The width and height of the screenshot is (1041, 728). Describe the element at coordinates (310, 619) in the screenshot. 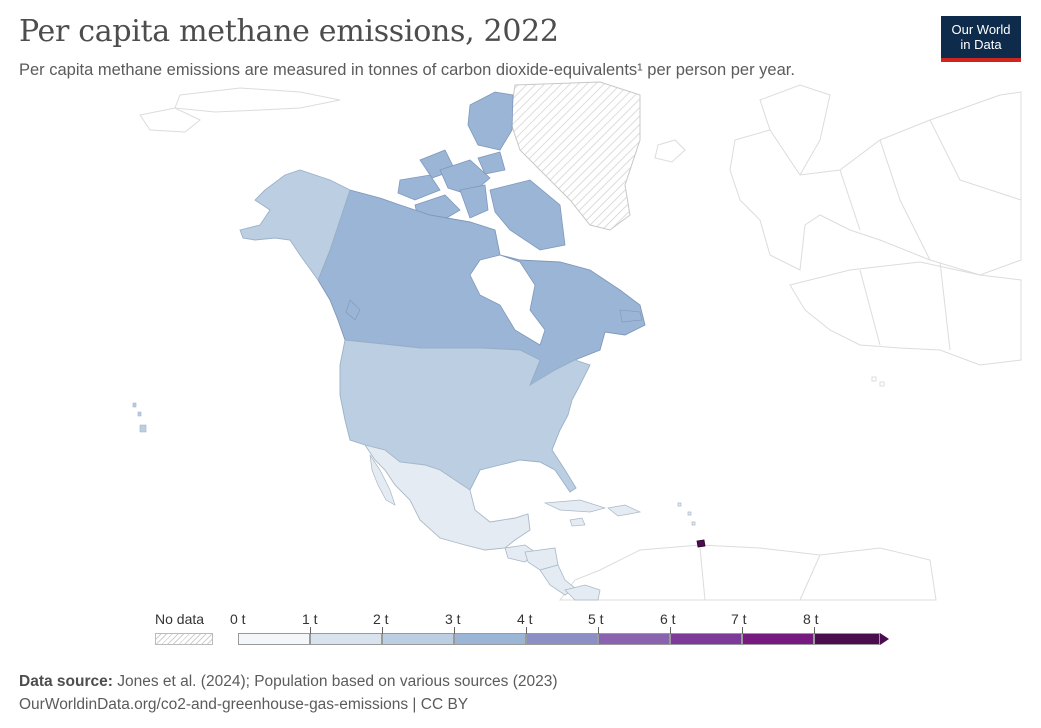

I see `legend-tick-label: 1 t` at that location.